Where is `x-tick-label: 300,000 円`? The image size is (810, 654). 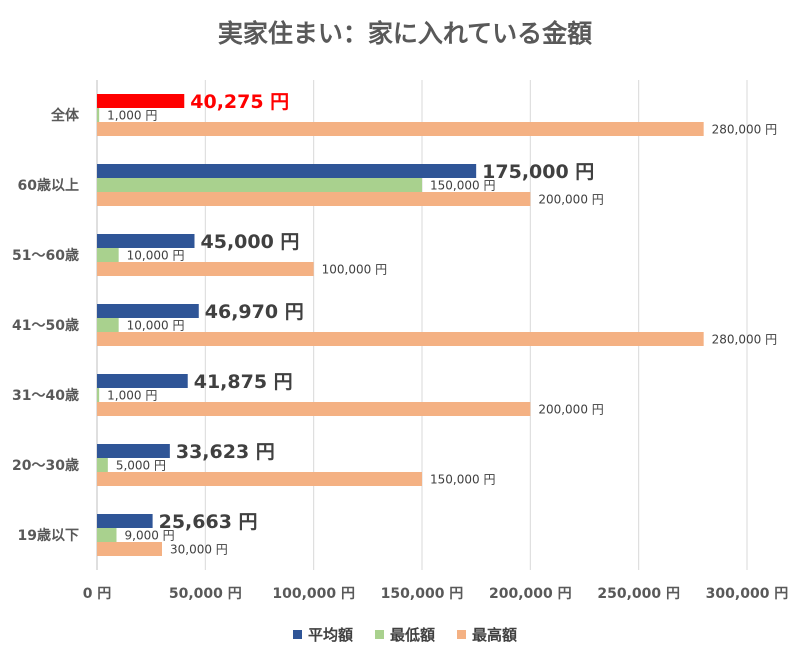 x-tick-label: 300,000 円 is located at coordinates (747, 594).